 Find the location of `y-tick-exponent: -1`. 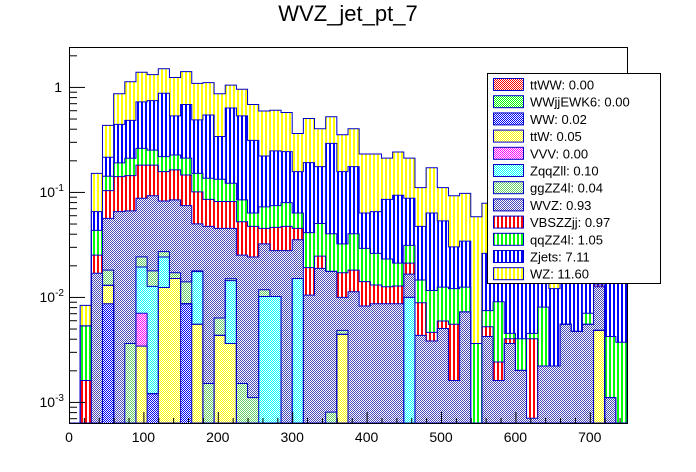

y-tick-exponent: -1 is located at coordinates (59, 188).